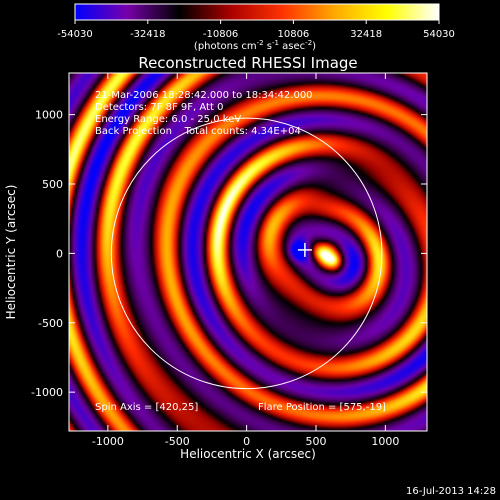 The width and height of the screenshot is (500, 500). Describe the element at coordinates (11, 252) in the screenshot. I see `y-axis-label: Heliocentric Y (arcsec)` at that location.